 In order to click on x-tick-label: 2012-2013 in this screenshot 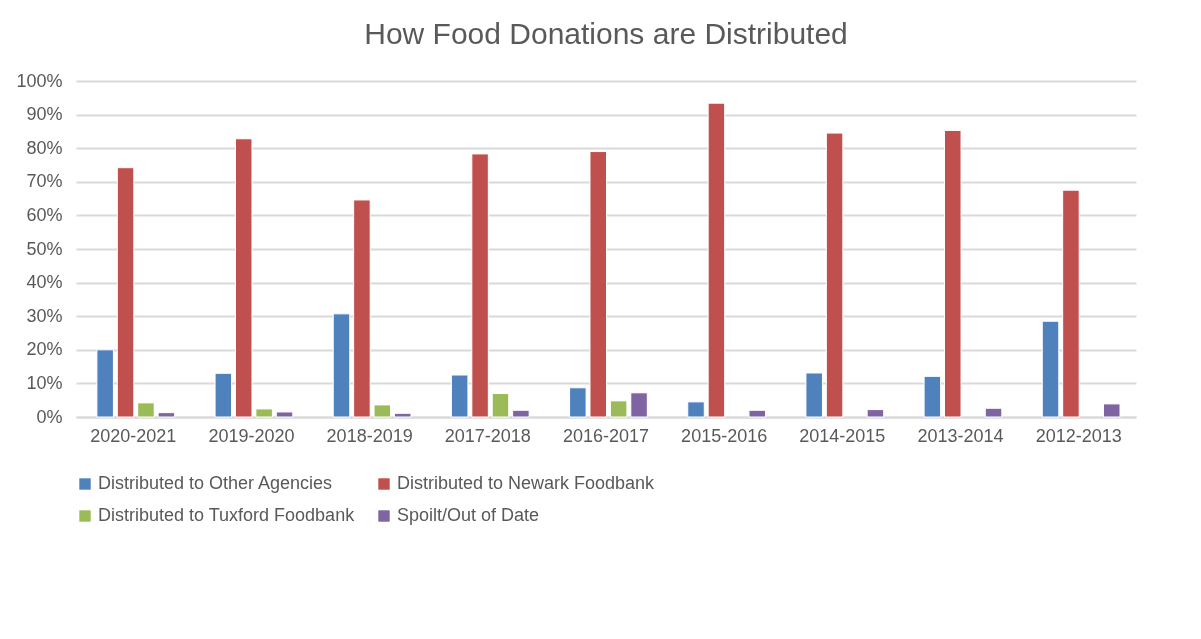, I will do `click(1078, 435)`.